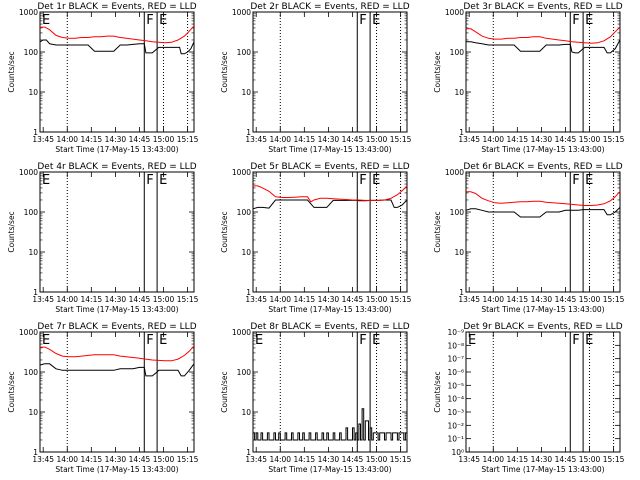 The width and height of the screenshot is (640, 480). I want to click on y-tick-label: 10⁻¹, so click(455, 439).